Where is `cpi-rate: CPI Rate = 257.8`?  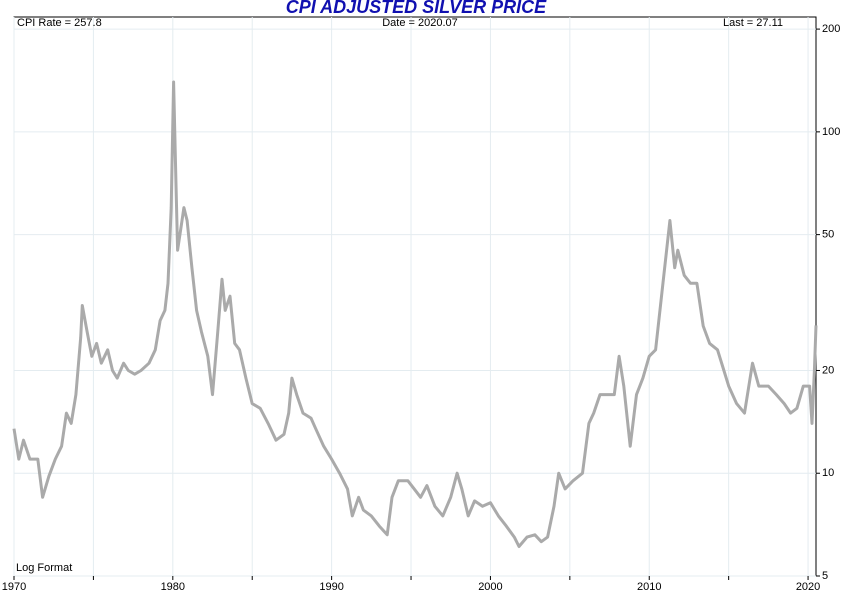 cpi-rate: CPI Rate = 257.8 is located at coordinates (59, 23).